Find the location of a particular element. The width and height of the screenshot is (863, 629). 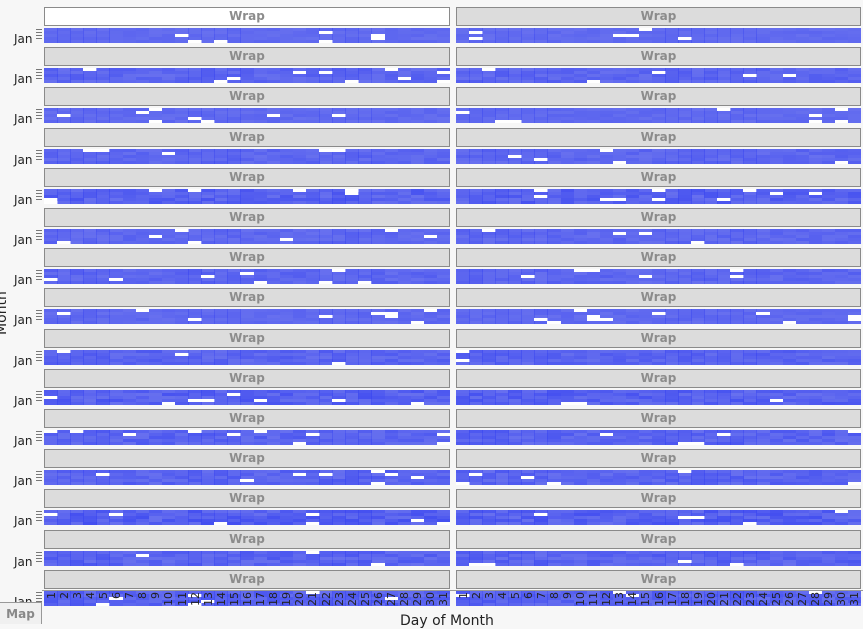

x-tick-label: 10 is located at coordinates (169, 599).